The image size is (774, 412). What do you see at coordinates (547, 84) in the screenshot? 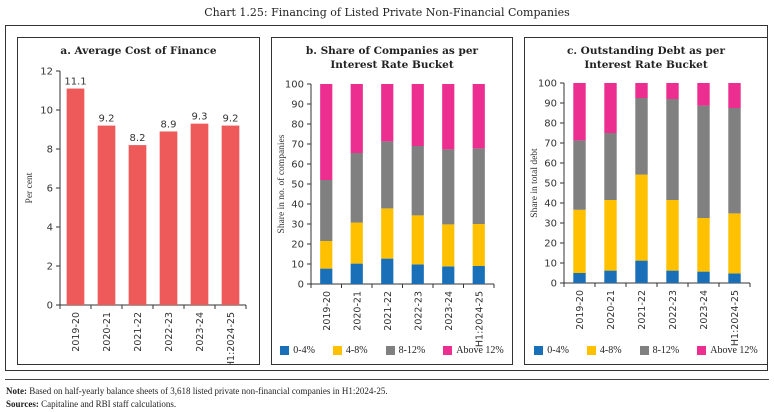
I see `y-tick-label: 100` at bounding box center [547, 84].